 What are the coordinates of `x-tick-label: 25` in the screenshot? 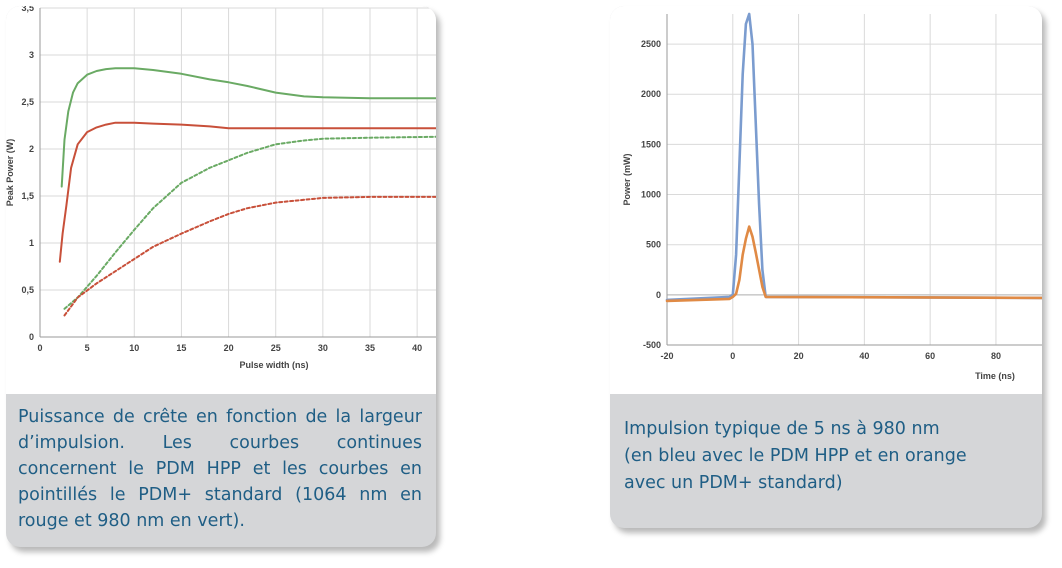 It's located at (276, 348).